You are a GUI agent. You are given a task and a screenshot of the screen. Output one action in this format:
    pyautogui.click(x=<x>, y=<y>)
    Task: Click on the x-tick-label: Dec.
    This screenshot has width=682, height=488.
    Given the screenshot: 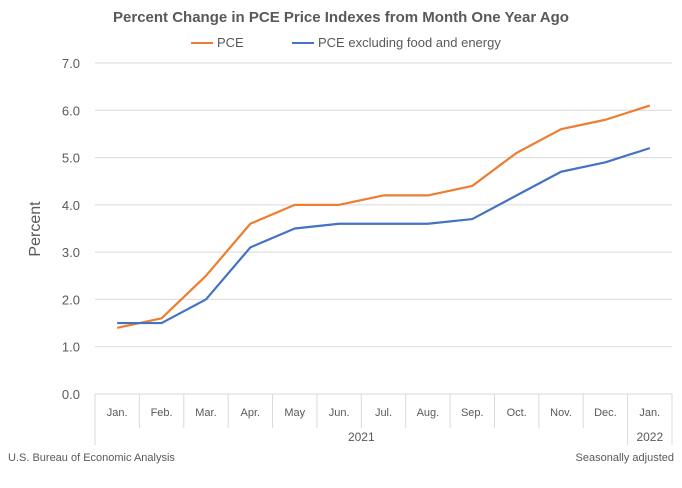 What is the action you would take?
    pyautogui.click(x=605, y=413)
    